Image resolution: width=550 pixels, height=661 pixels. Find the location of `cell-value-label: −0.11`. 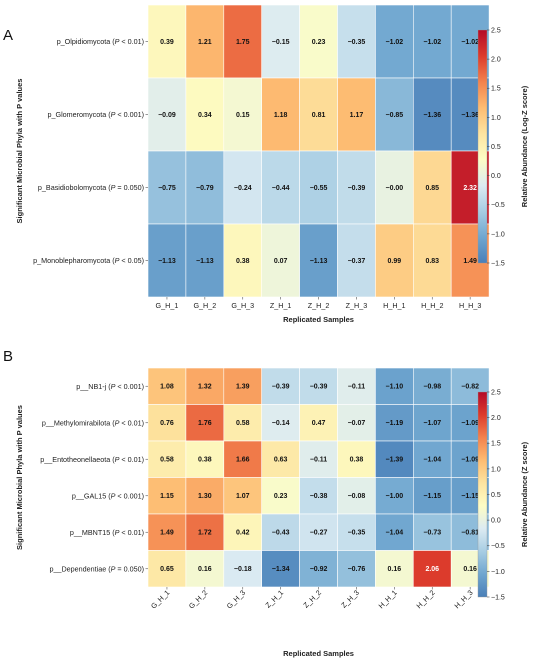

cell-value-label: −0.11 is located at coordinates (318, 460).